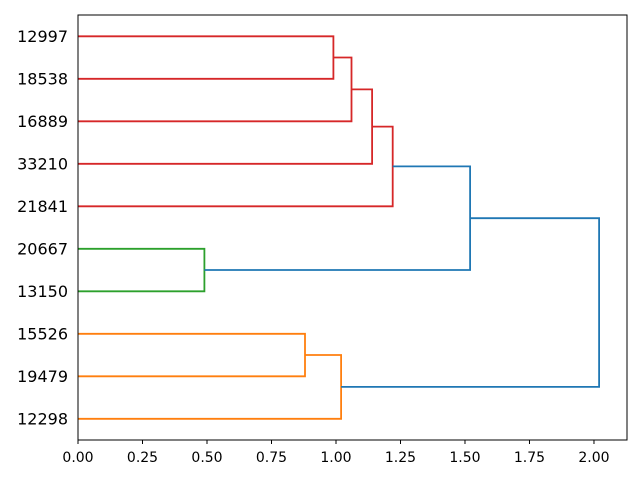 The width and height of the screenshot is (640, 480). Describe the element at coordinates (42, 163) in the screenshot. I see `leaf-label: 33210` at that location.